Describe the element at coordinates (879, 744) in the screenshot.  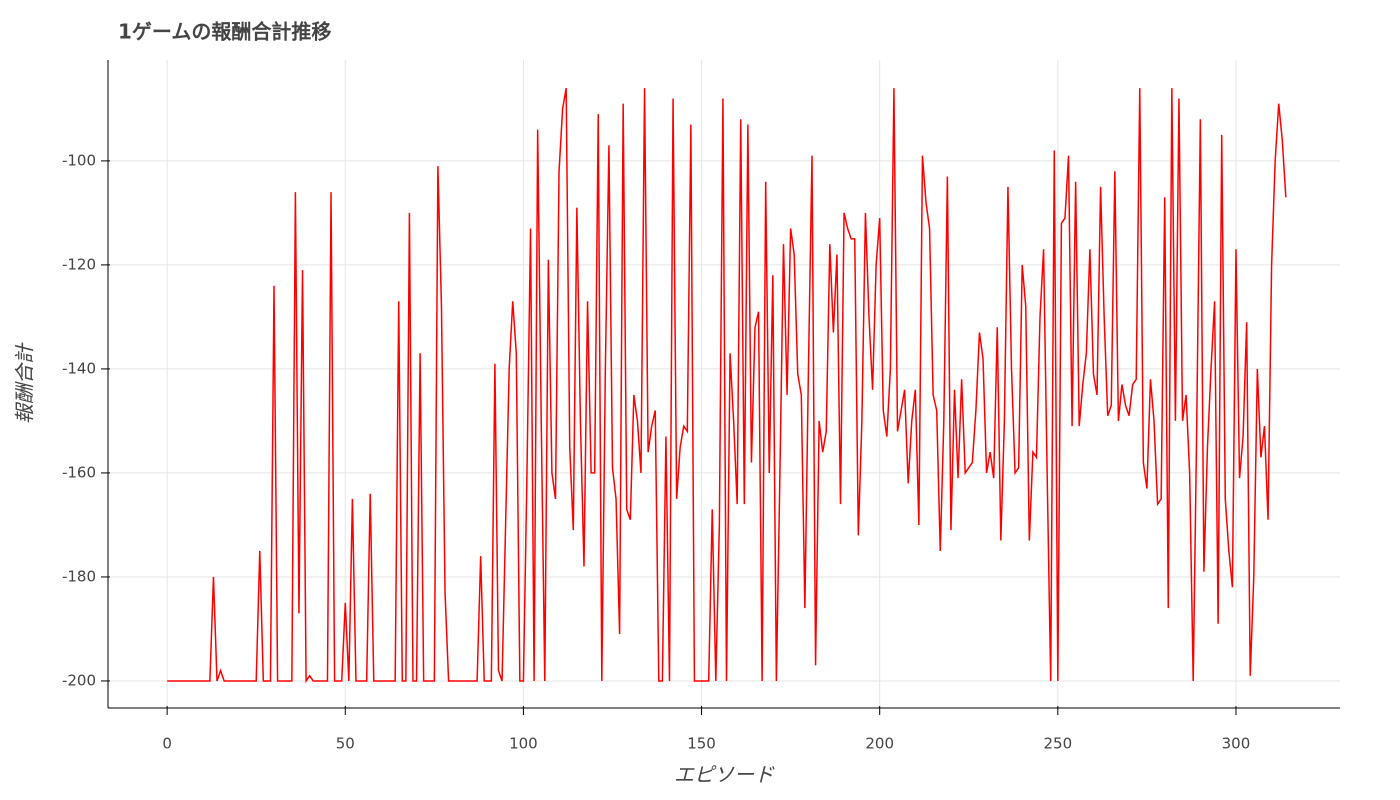
I see `x-tick-label: 200` at that location.